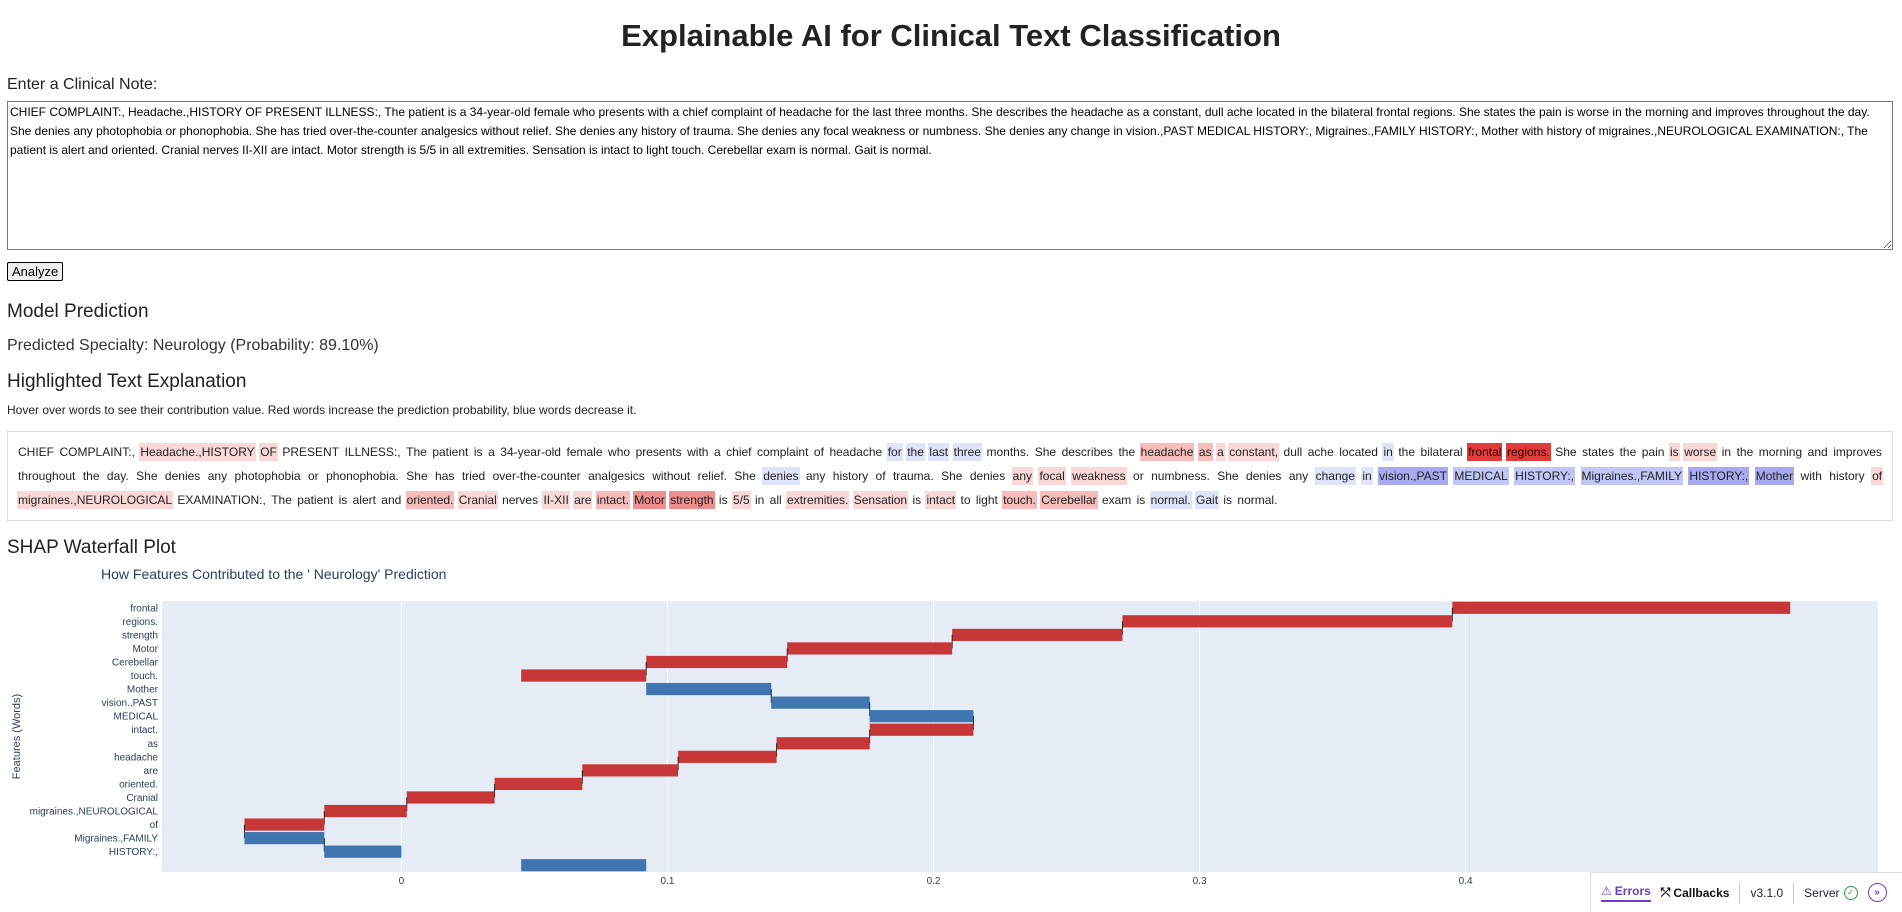 This screenshot has width=1902, height=912. What do you see at coordinates (1116, 500) in the screenshot?
I see `highlighted-word: exam` at bounding box center [1116, 500].